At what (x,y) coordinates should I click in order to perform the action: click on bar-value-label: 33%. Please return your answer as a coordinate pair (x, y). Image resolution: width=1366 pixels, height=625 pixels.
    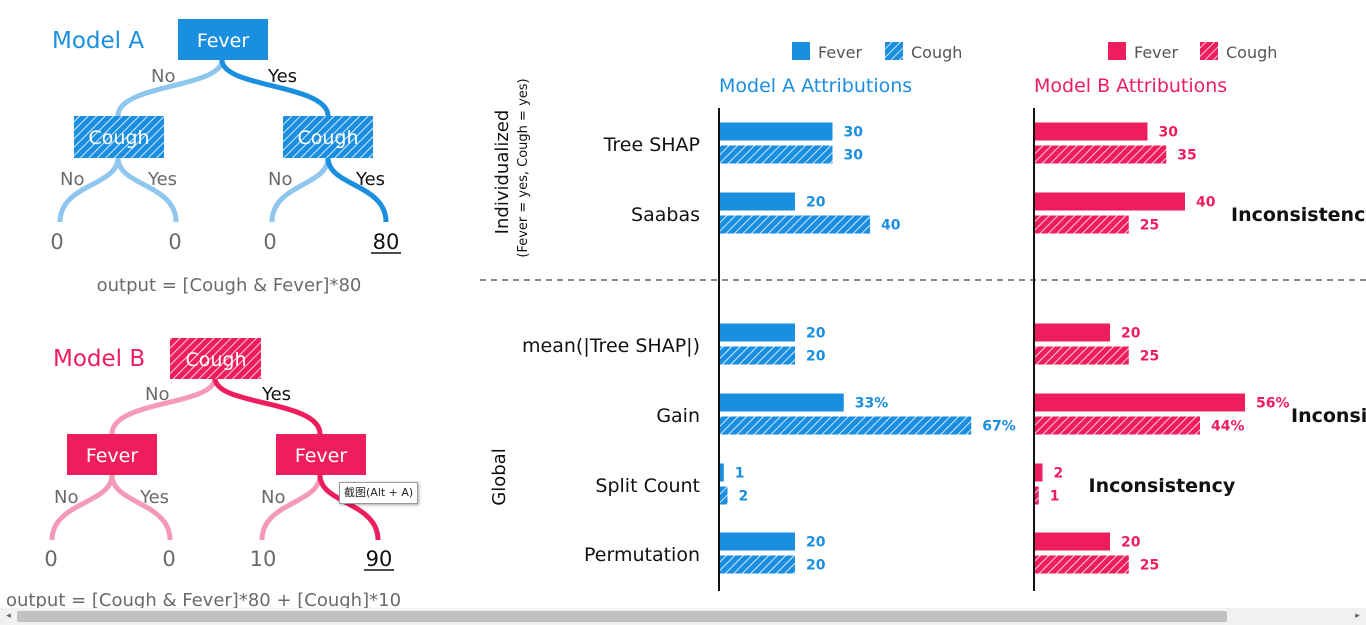
    Looking at the image, I should click on (872, 404).